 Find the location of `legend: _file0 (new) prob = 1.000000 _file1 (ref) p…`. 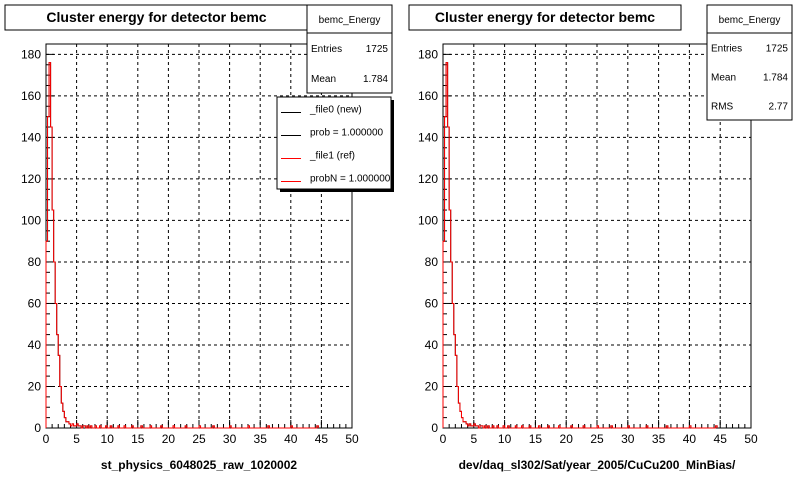

legend: _file0 (new) prob = 1.000000 _file1 (ref) p… is located at coordinates (335, 144).